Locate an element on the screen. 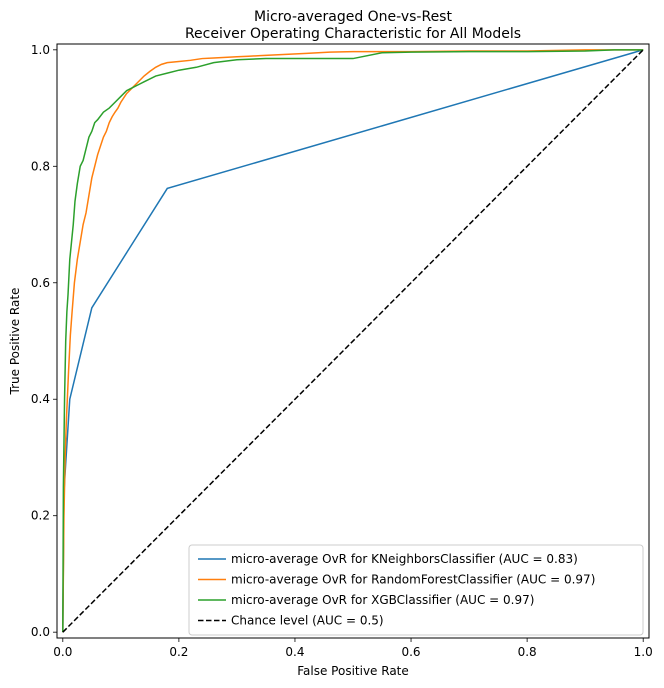 This screenshot has width=664, height=688. x-tick-label: 0.8 is located at coordinates (527, 652).